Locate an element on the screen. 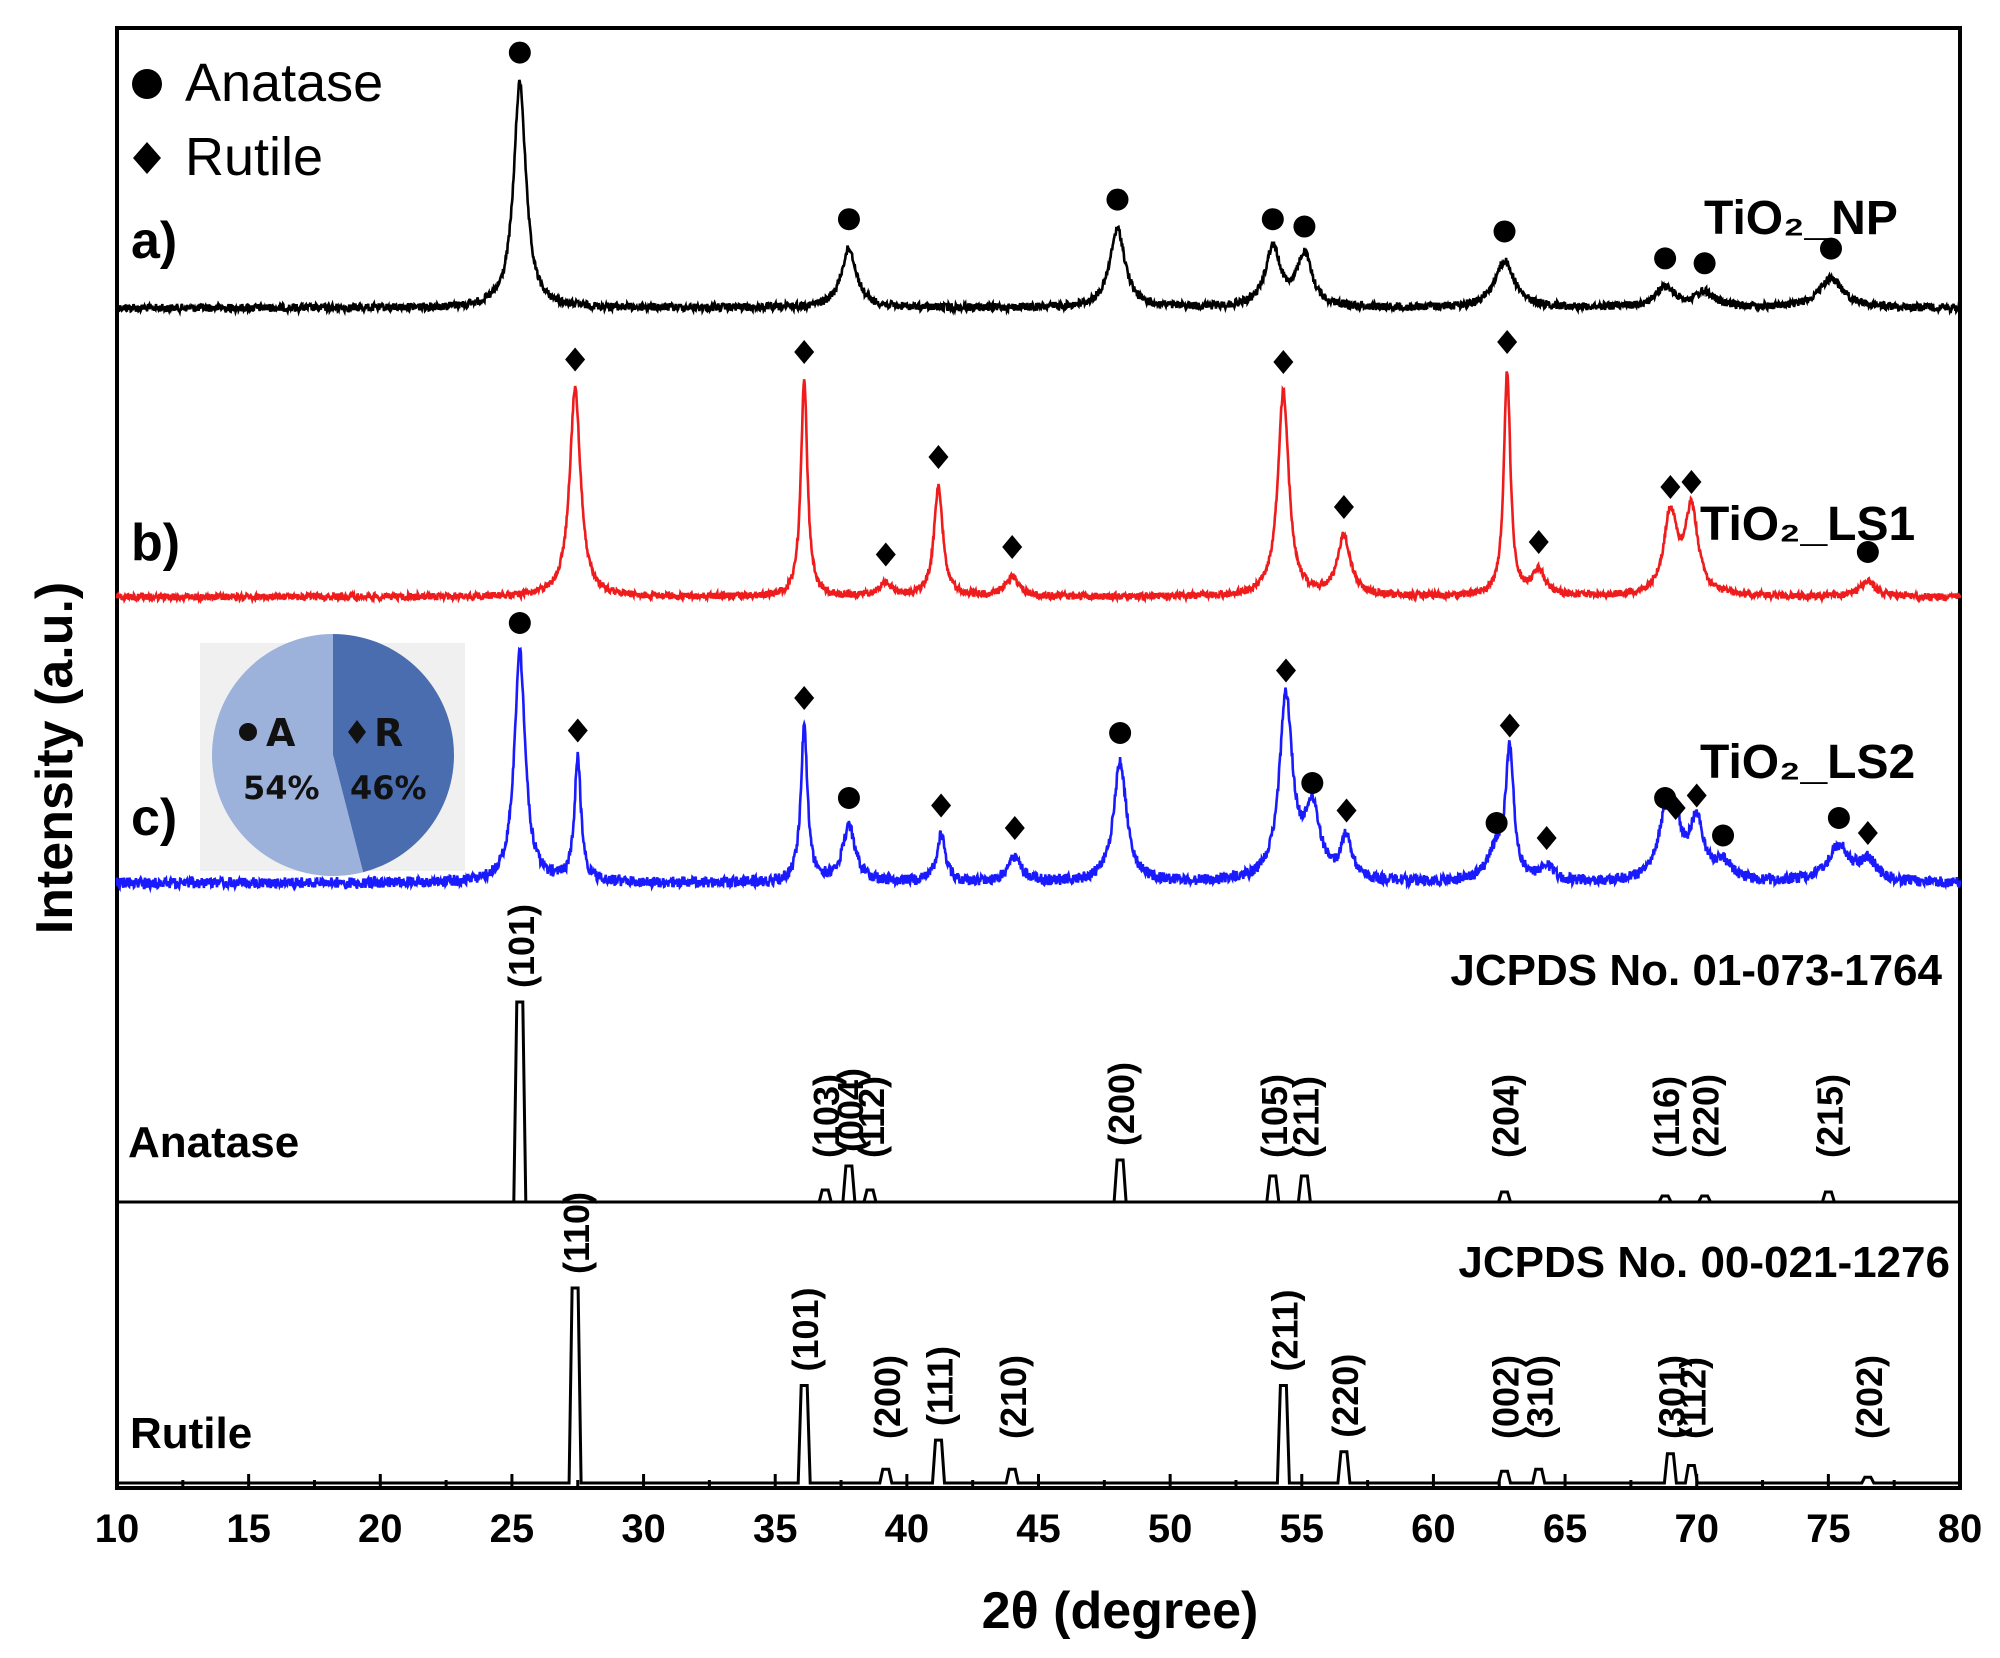 The width and height of the screenshot is (2000, 1658). anatase-reference-hkl-label: (211) is located at coordinates (1305, 1117).